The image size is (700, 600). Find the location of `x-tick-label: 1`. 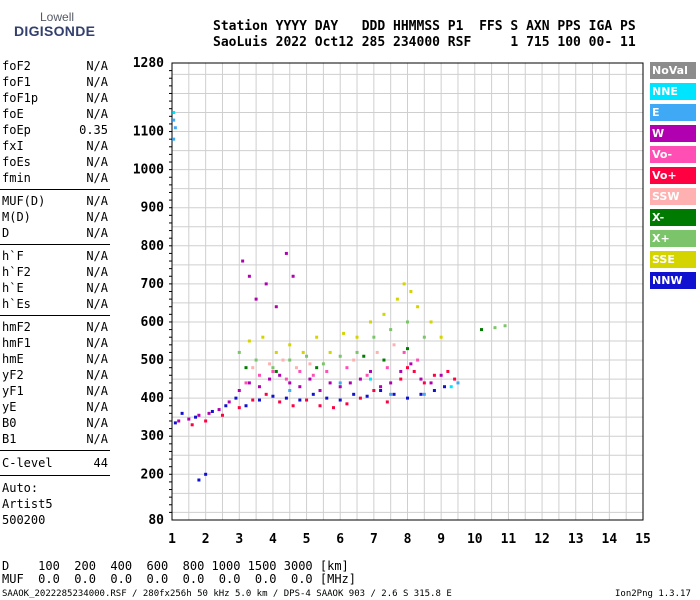

x-tick-label: 1 is located at coordinates (172, 539).